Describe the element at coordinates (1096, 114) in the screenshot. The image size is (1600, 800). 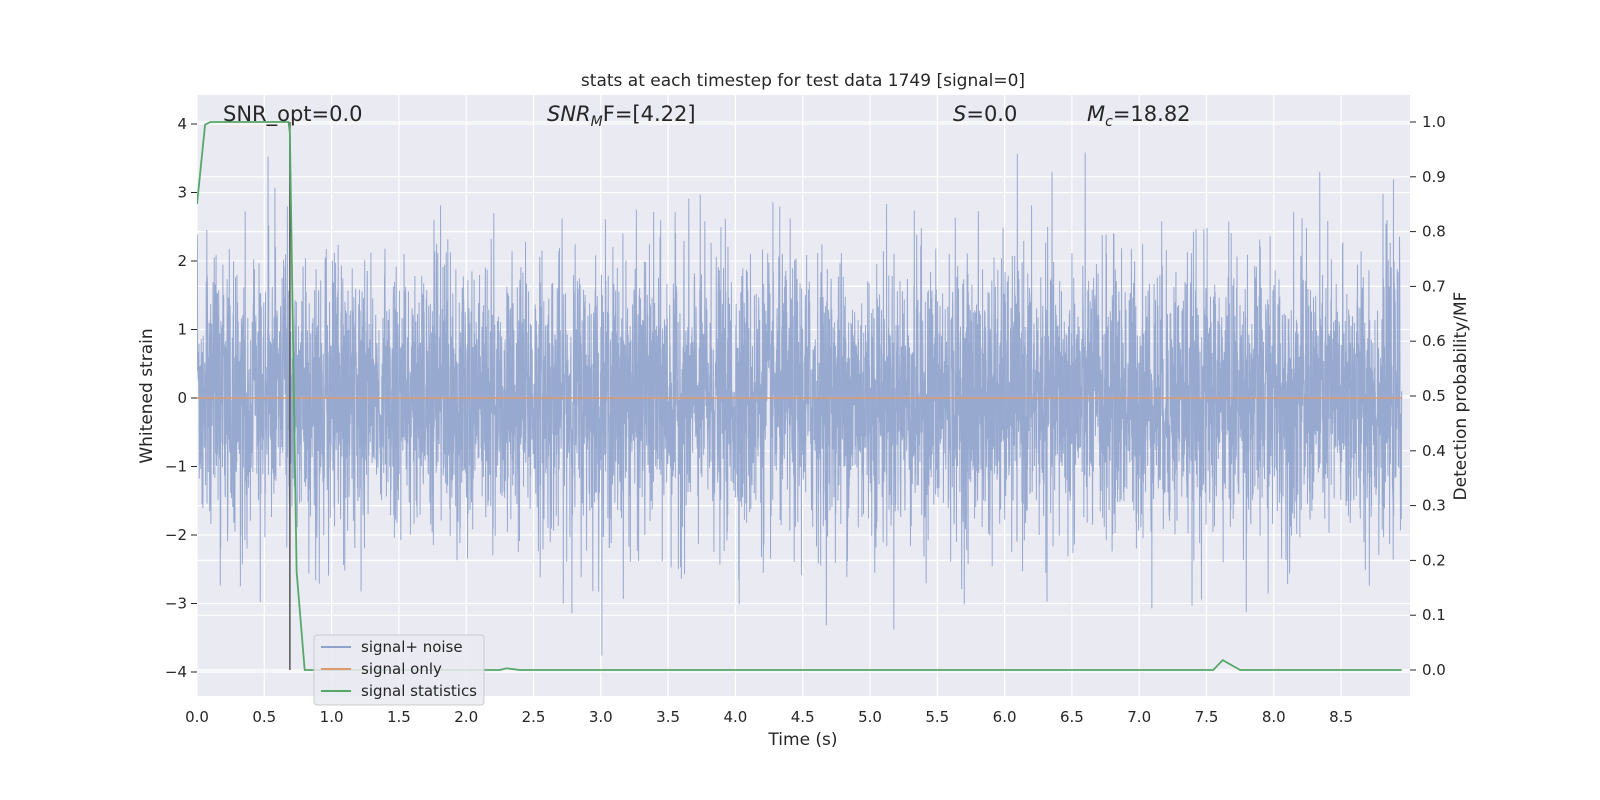
I see `annotation-mc-main: M` at that location.